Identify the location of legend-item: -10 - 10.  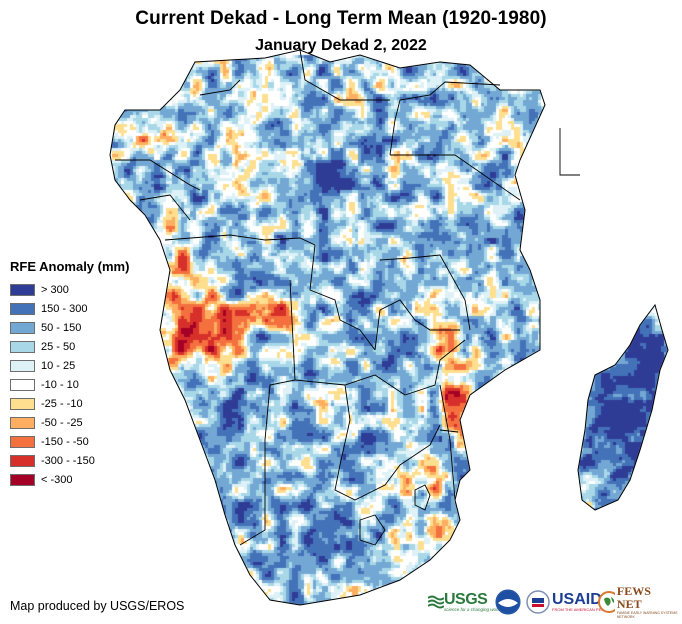
(69, 384).